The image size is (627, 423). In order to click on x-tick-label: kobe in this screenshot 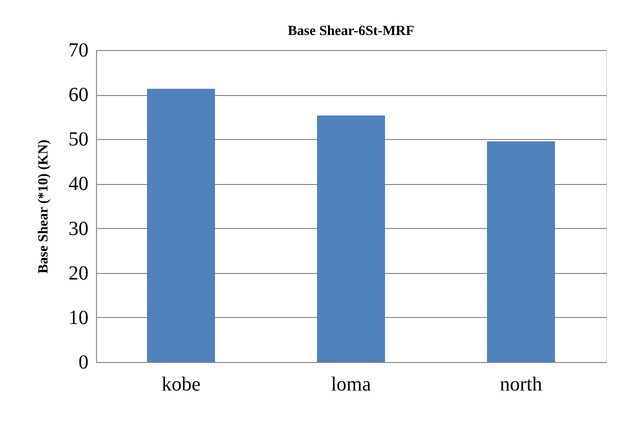, I will do `click(181, 385)`.